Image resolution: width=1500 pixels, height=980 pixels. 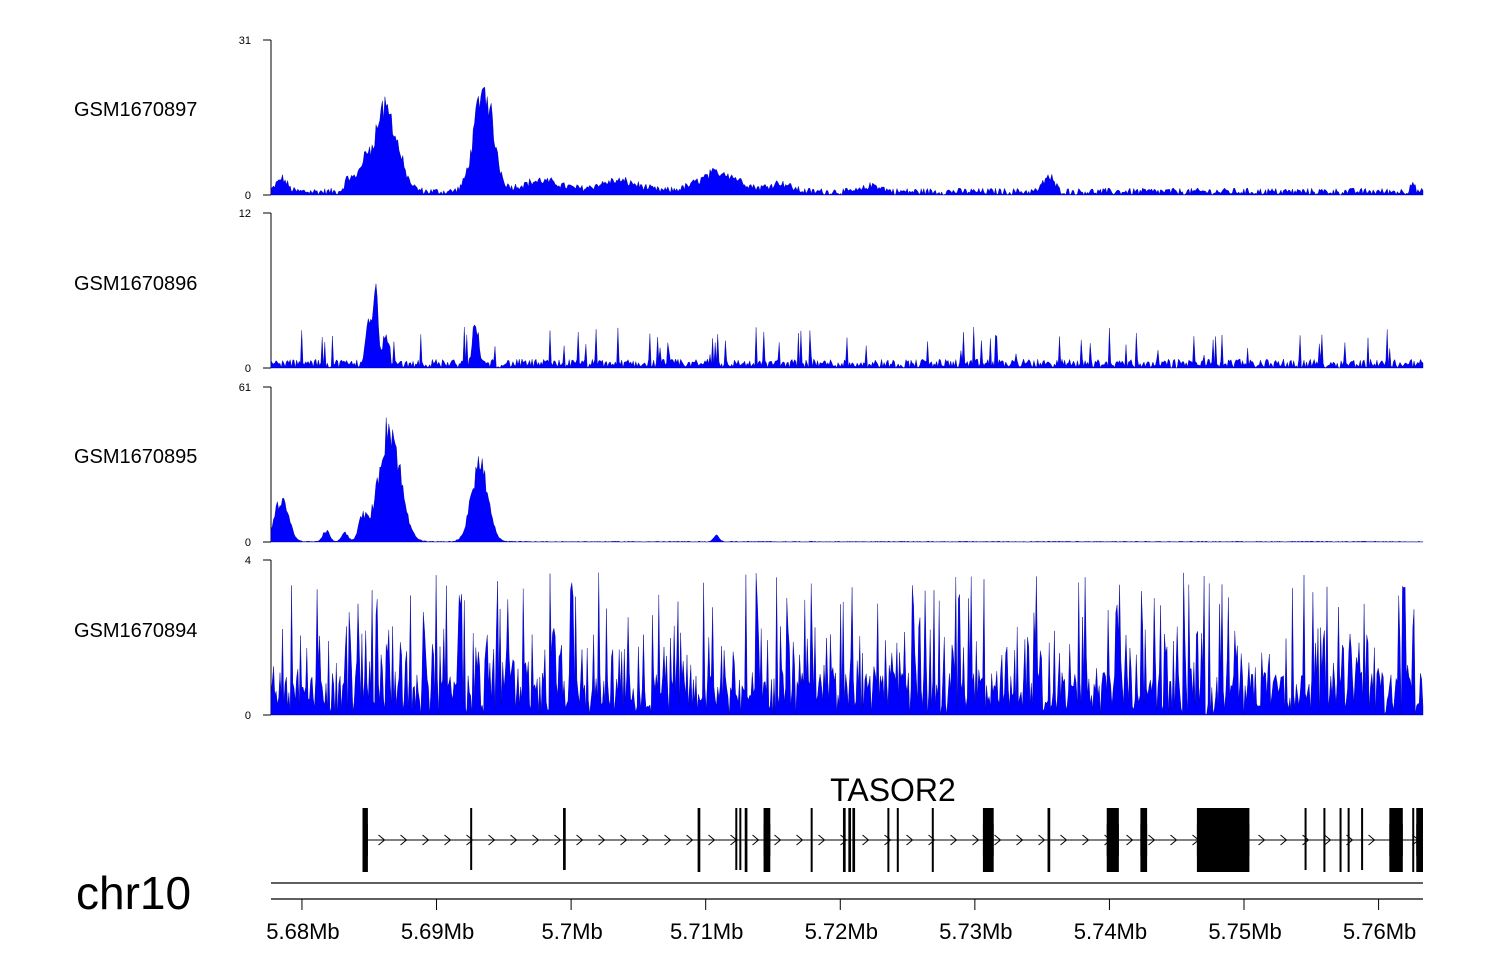 What do you see at coordinates (135, 284) in the screenshot?
I see `track-label: GSM1670896` at bounding box center [135, 284].